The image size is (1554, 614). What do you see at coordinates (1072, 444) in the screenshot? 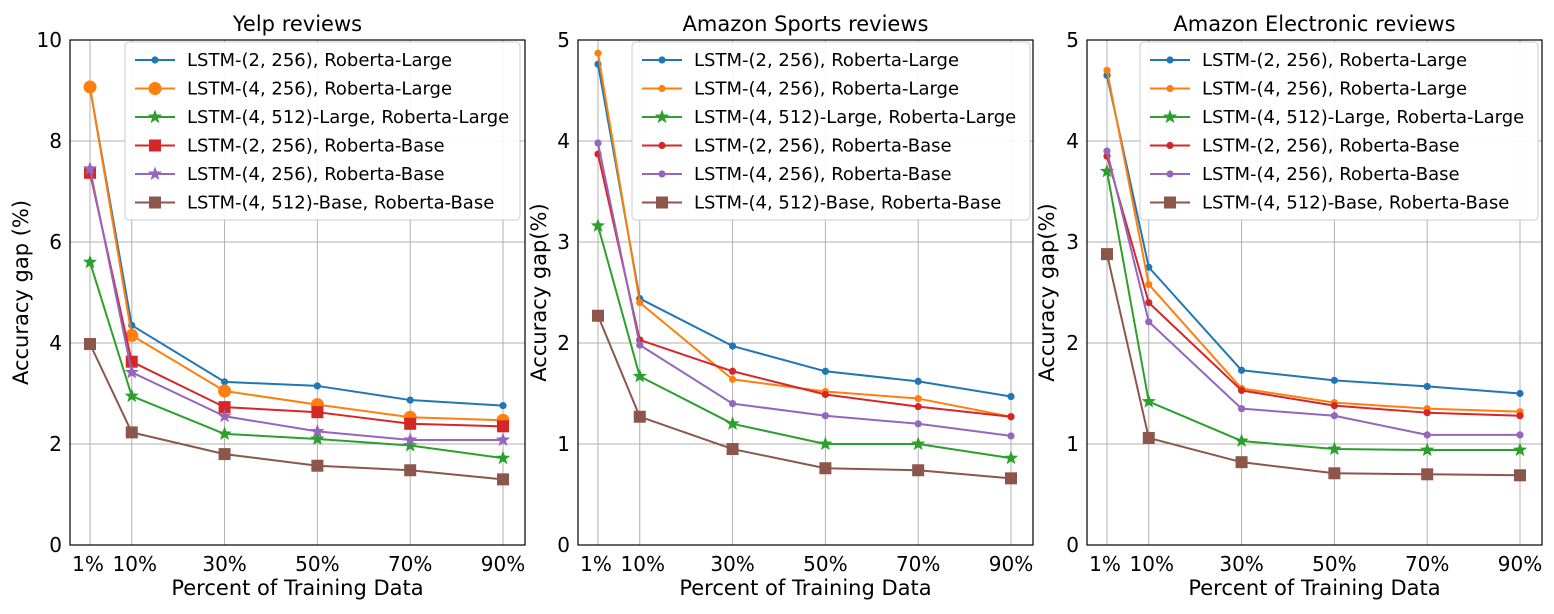
I see `y-tick-label: 1` at bounding box center [1072, 444].